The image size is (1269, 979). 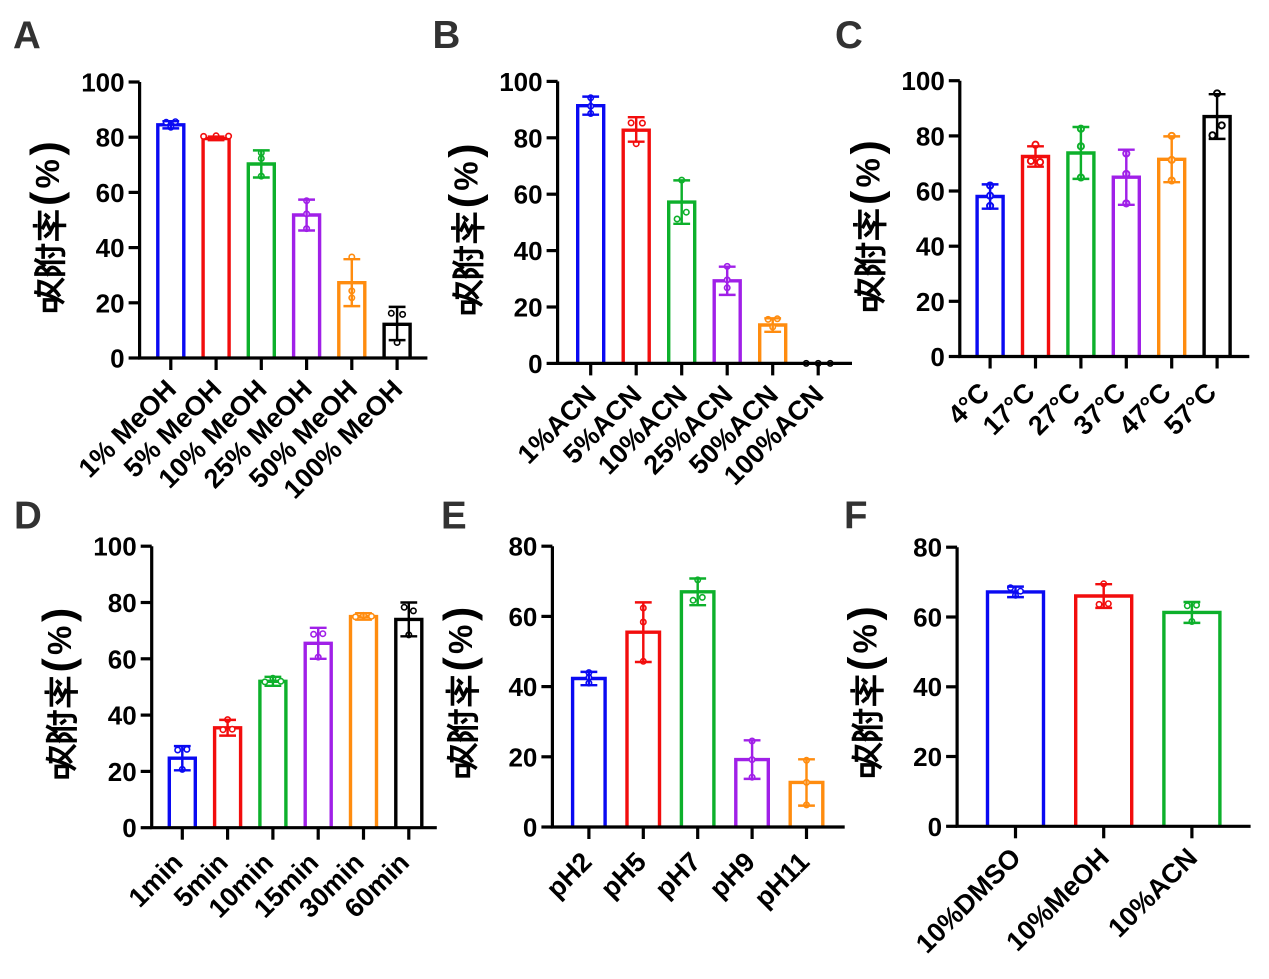 I want to click on svg-text: A, so click(x=27, y=36).